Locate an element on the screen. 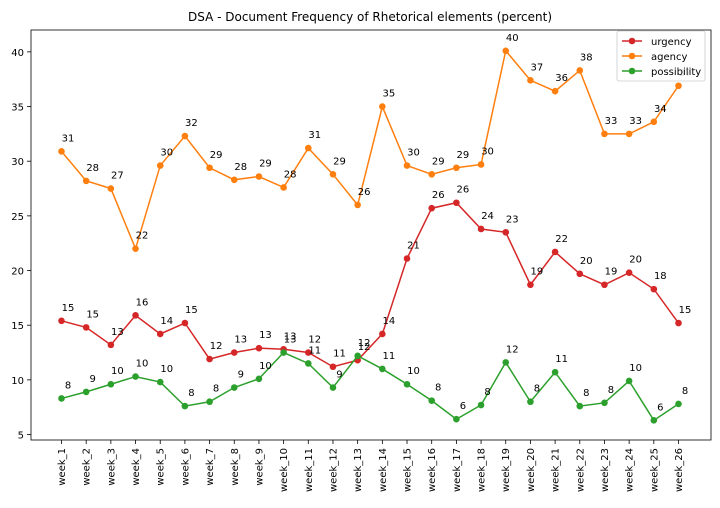  legend-marker-agency is located at coordinates (632, 56).